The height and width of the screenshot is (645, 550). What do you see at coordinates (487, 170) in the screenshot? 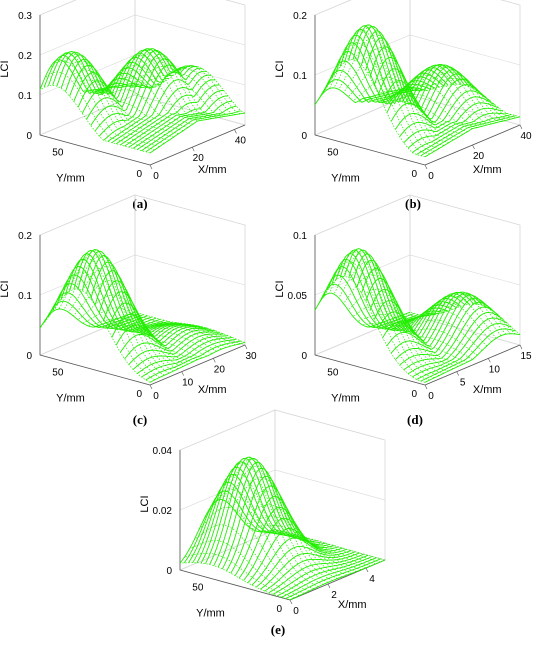
I see `x-axis-label: X/mm` at bounding box center [487, 170].